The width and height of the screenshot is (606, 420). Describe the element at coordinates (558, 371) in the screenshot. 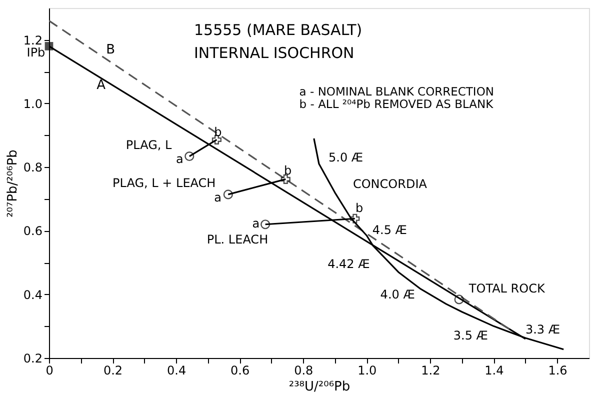

I see `x-tick-label: 1.6` at that location.